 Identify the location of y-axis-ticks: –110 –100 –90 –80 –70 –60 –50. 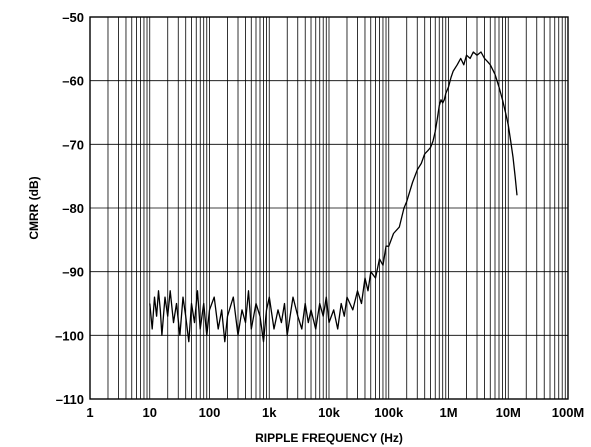
(69, 208).